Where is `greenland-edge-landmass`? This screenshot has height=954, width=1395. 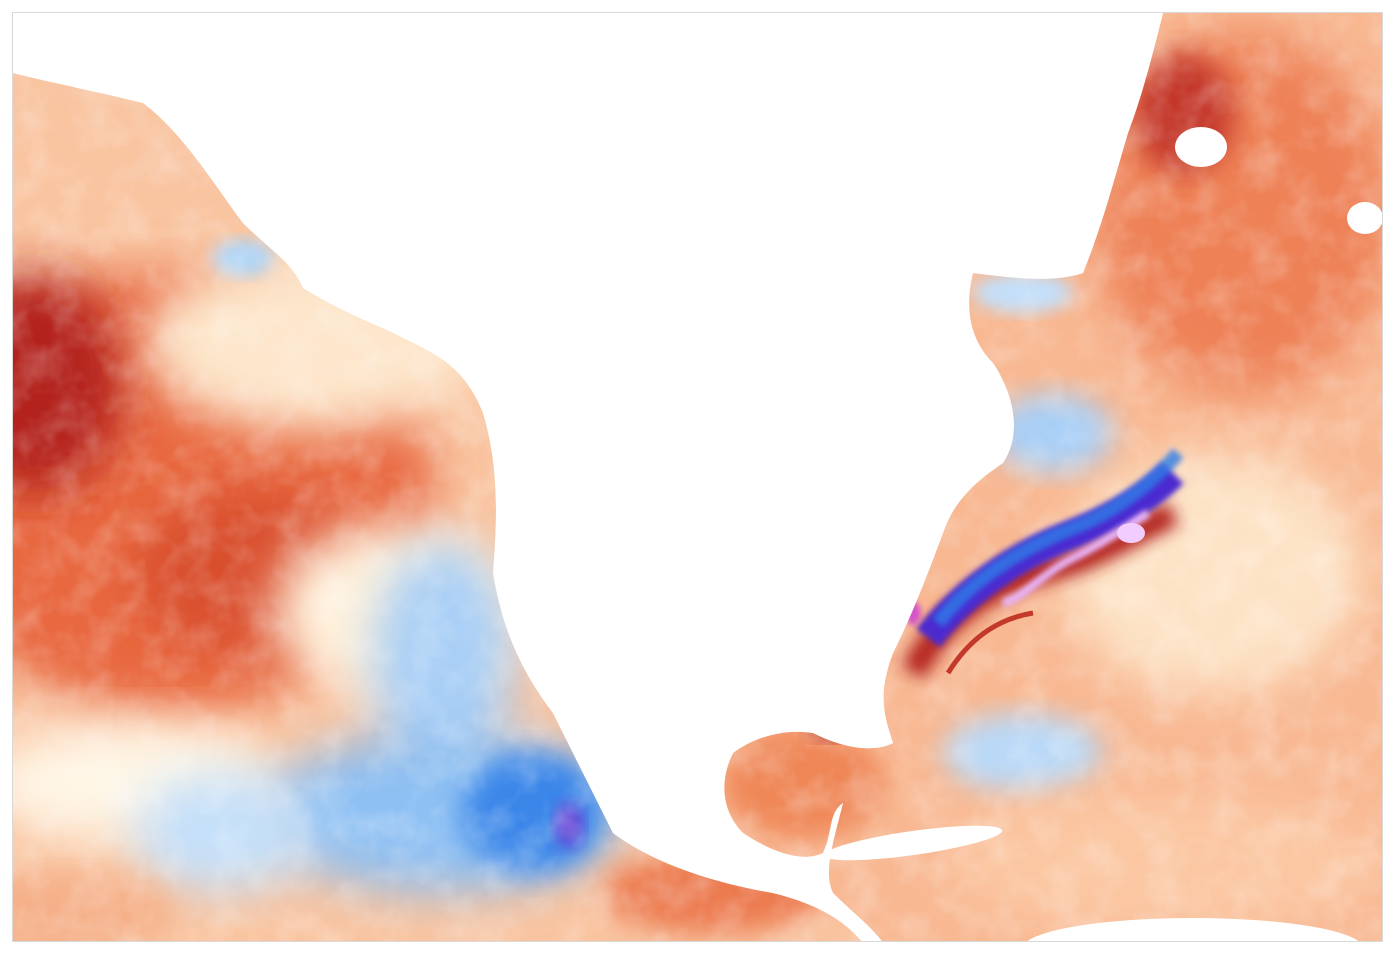
greenland-edge-landmass is located at coordinates (1201, 147).